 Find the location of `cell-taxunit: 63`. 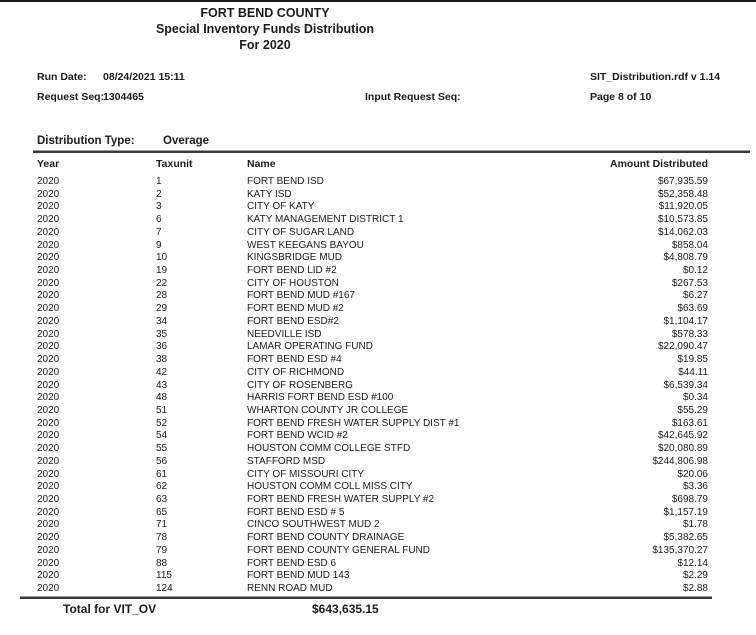

cell-taxunit: 63 is located at coordinates (162, 499).